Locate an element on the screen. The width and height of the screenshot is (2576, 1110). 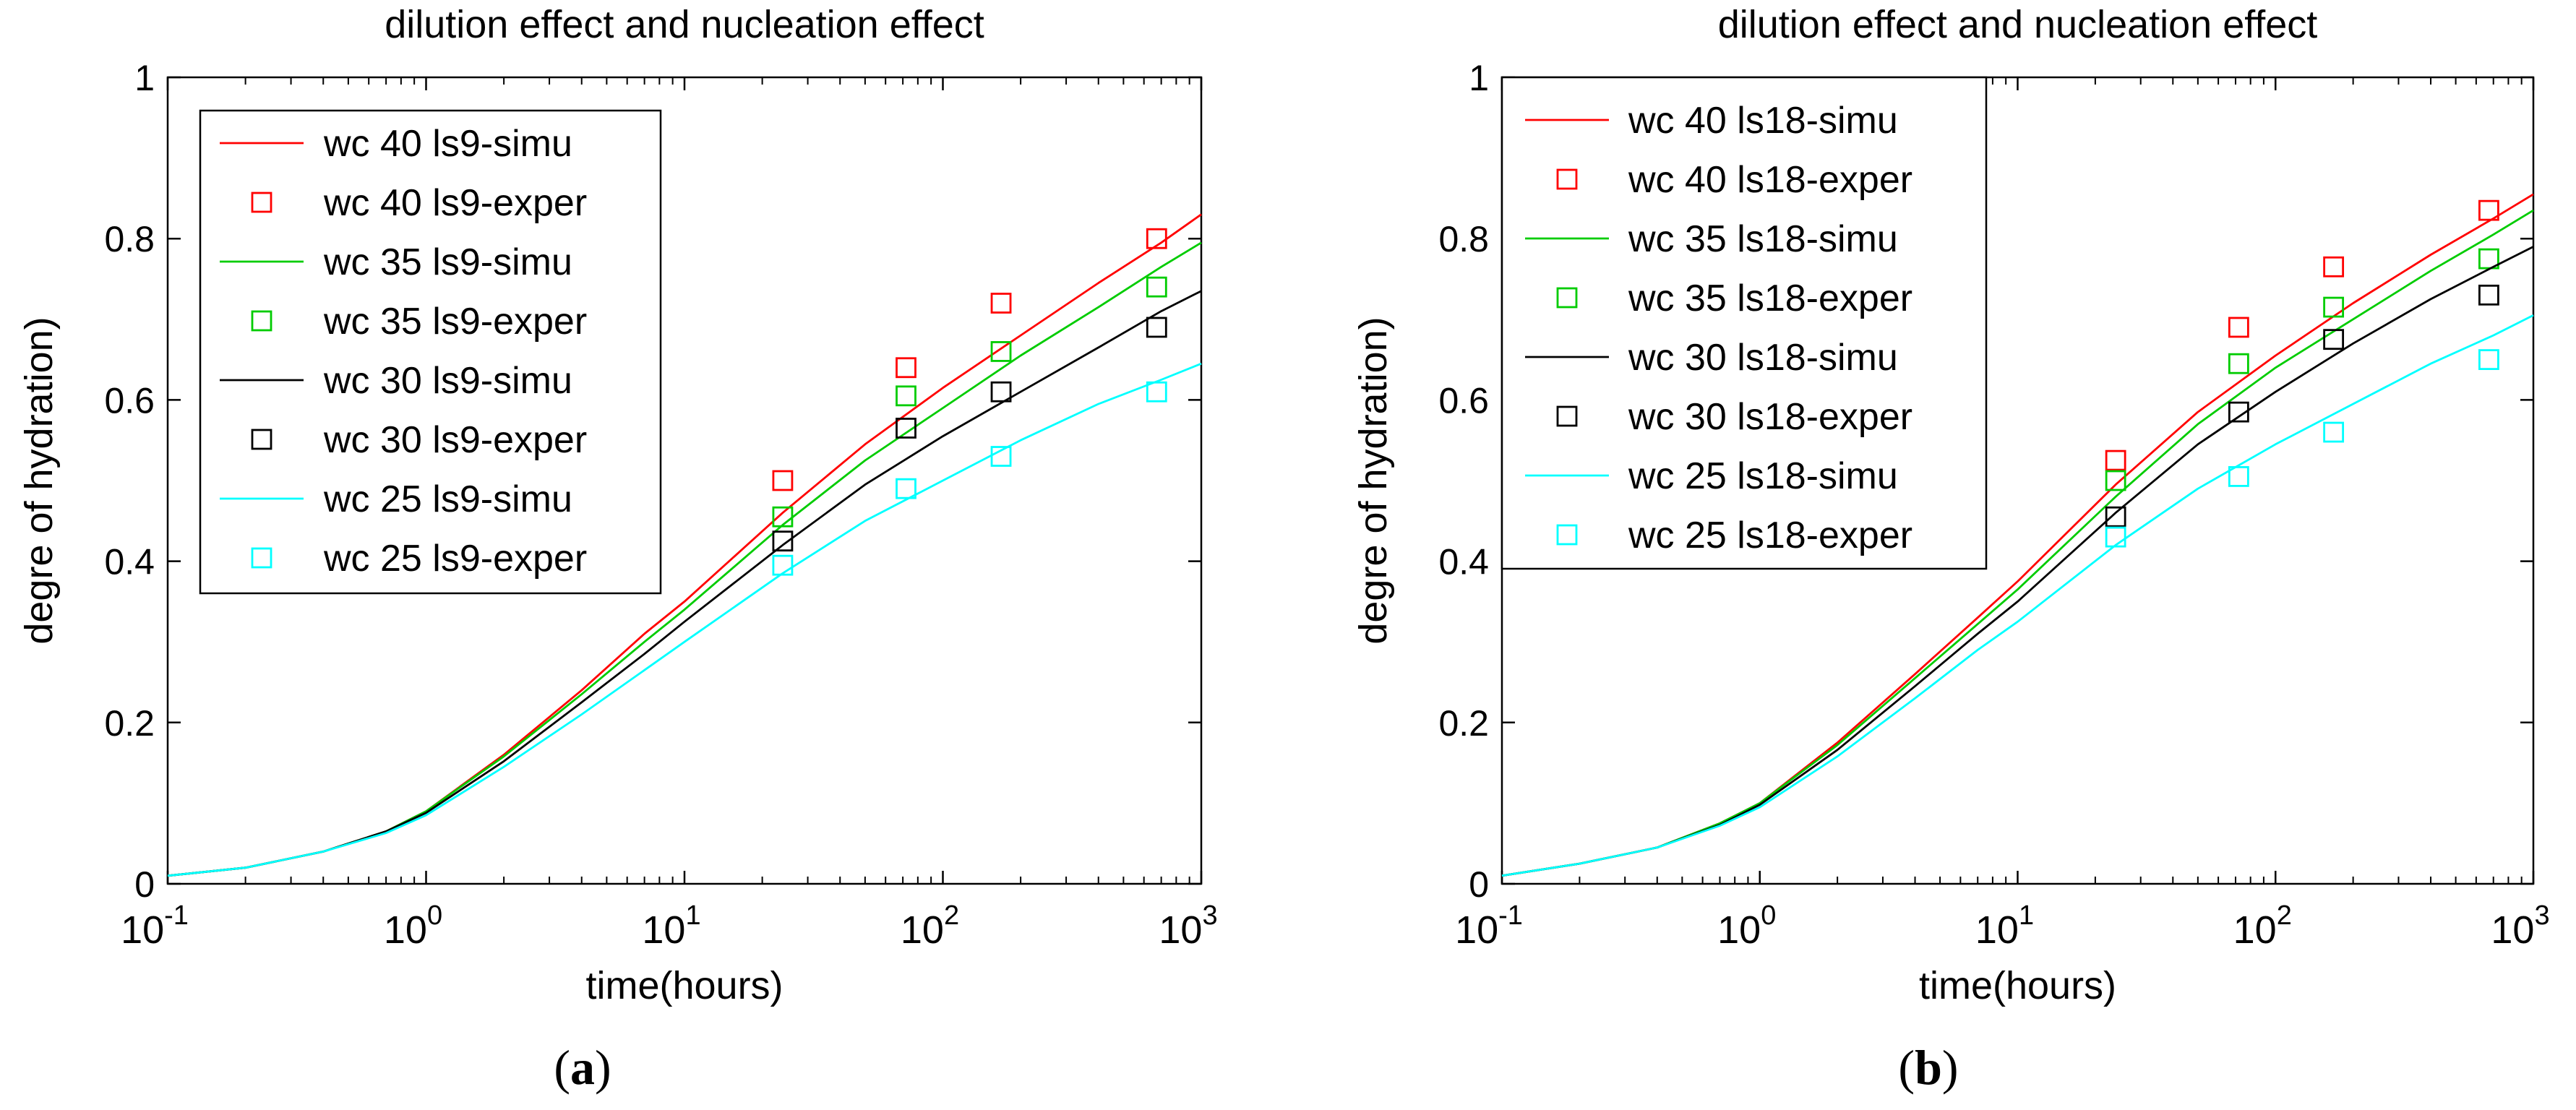
legend-label: wc 35 ls9-exper is located at coordinates (455, 322).